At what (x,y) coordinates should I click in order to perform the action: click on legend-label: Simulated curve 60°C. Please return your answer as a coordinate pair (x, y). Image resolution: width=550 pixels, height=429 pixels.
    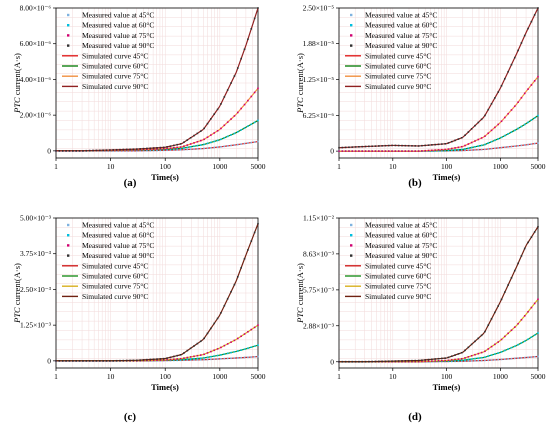
    Looking at the image, I should click on (115, 276).